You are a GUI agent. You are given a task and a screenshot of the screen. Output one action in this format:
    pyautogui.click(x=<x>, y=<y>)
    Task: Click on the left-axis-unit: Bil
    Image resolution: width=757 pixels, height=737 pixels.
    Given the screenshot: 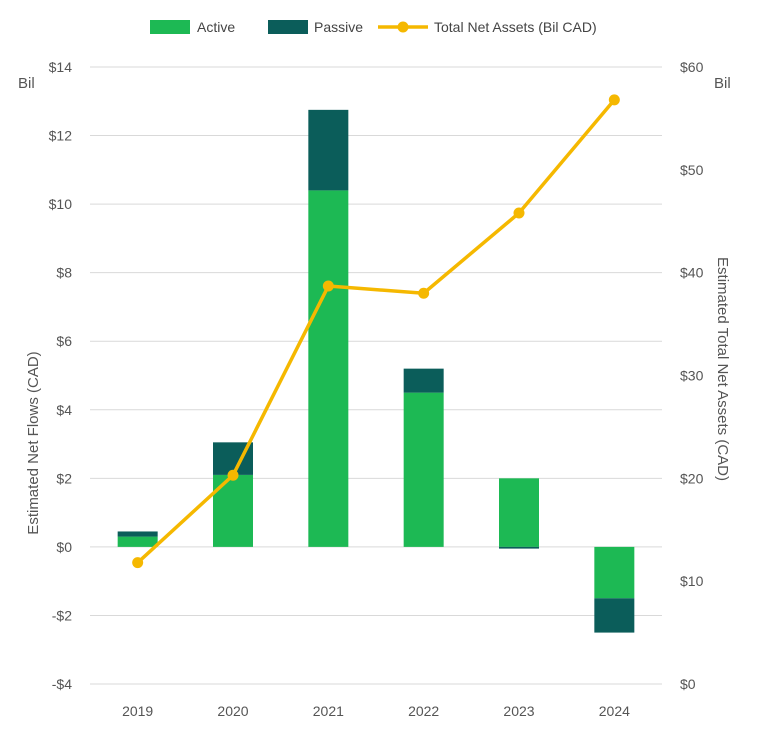 What is the action you would take?
    pyautogui.click(x=26, y=83)
    